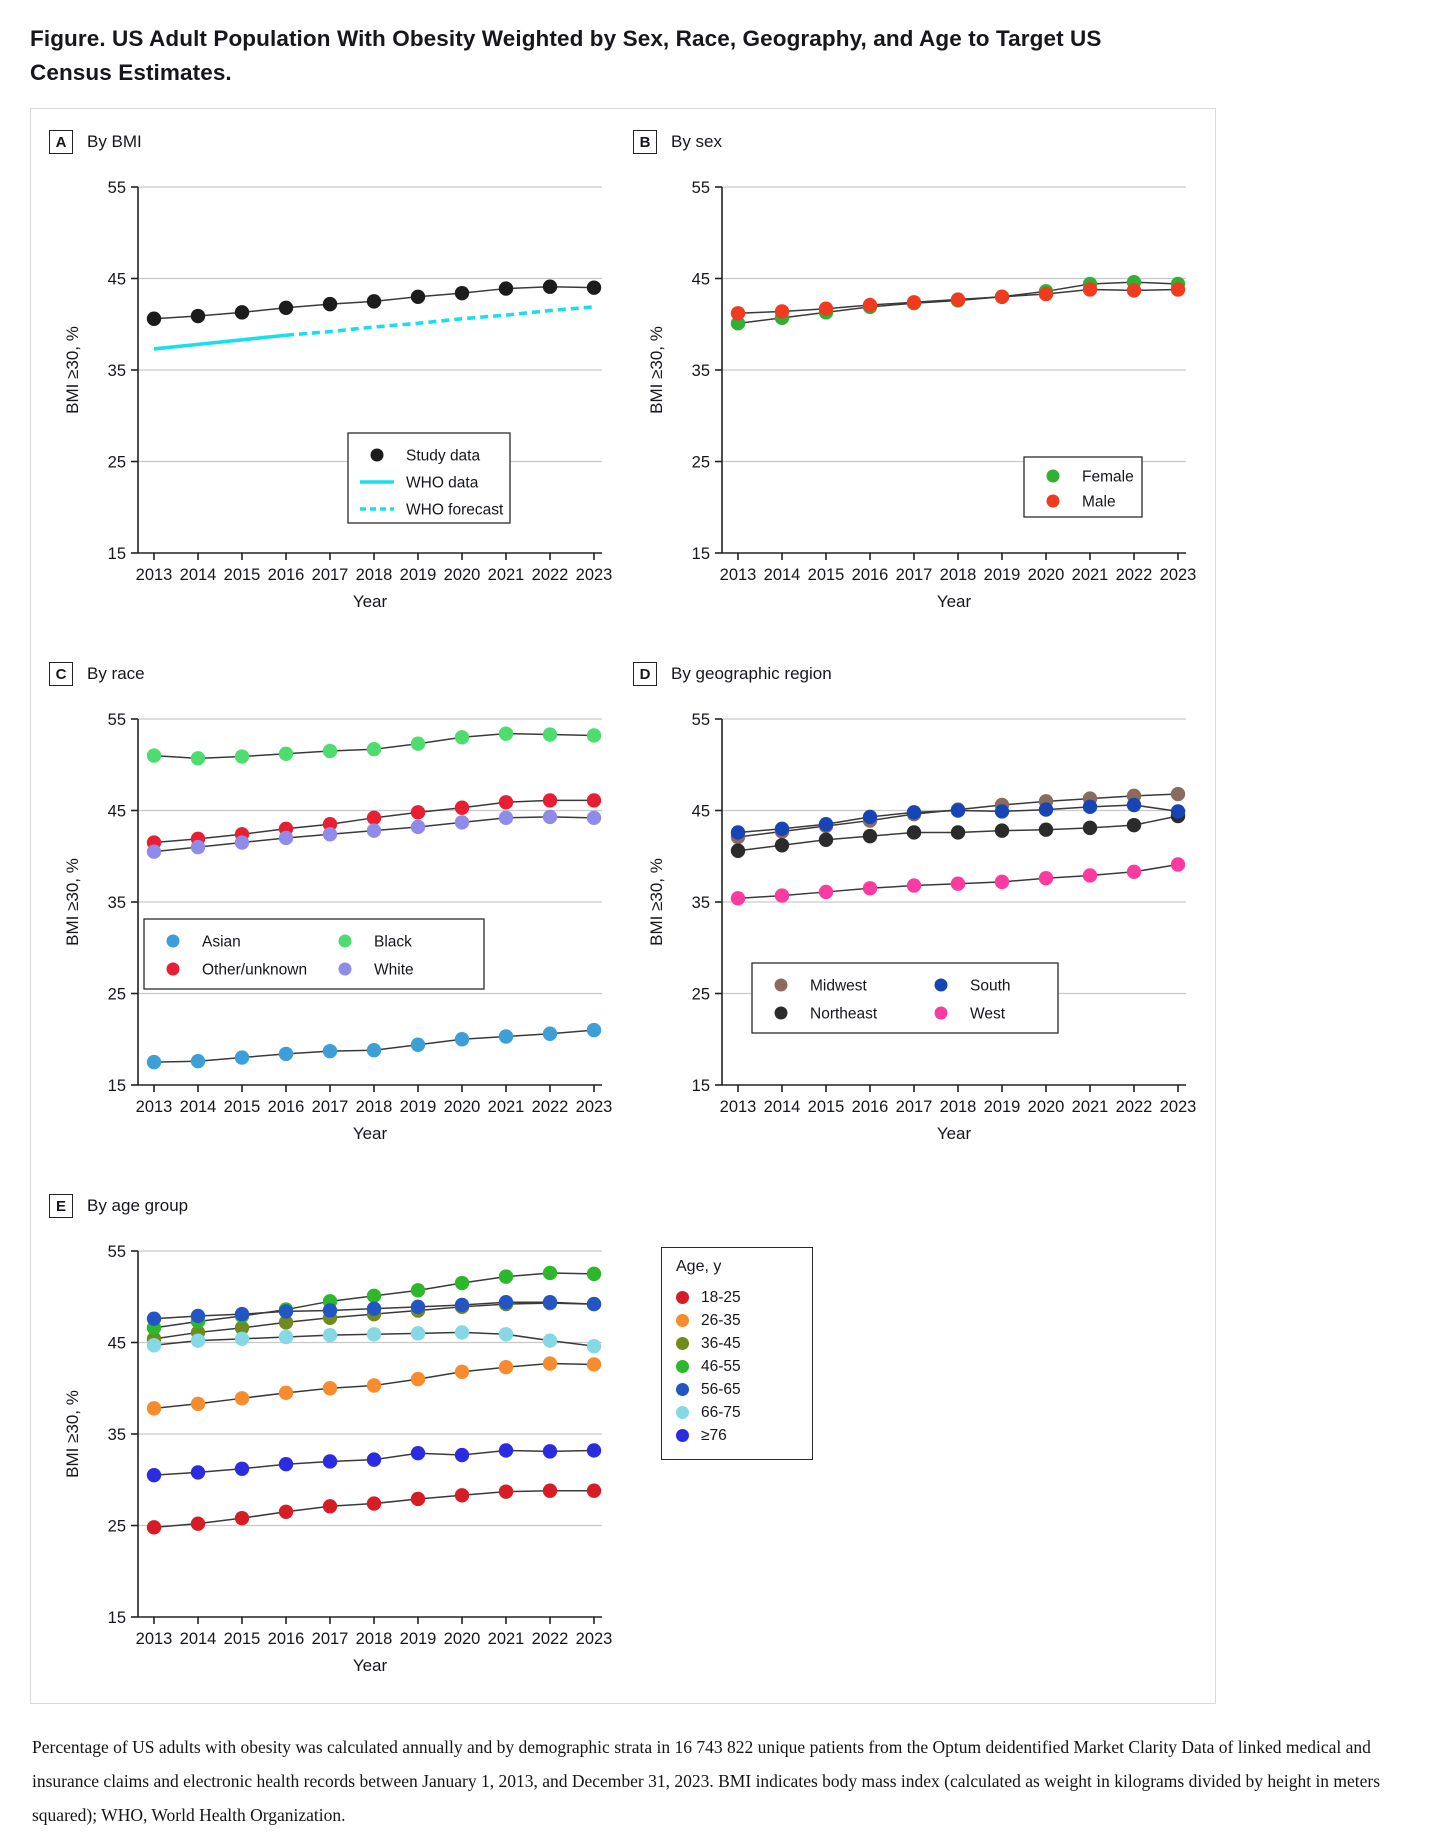 The width and height of the screenshot is (1456, 1847). I want to click on legend-item-label: Male, so click(1099, 502).